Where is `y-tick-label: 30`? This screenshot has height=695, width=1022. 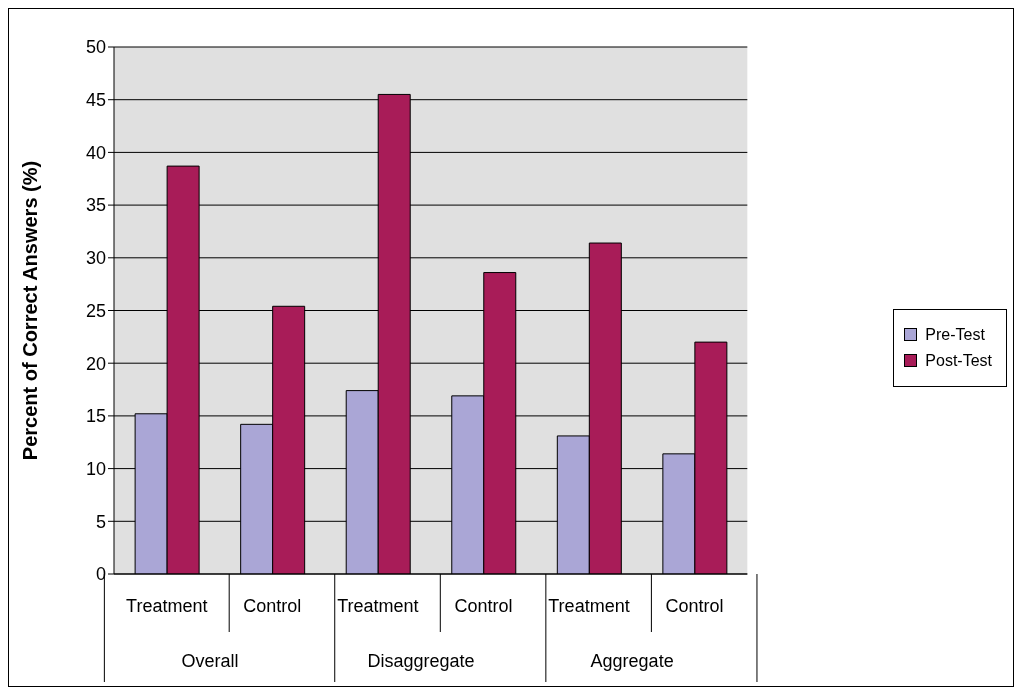
y-tick-label: 30 is located at coordinates (95, 258).